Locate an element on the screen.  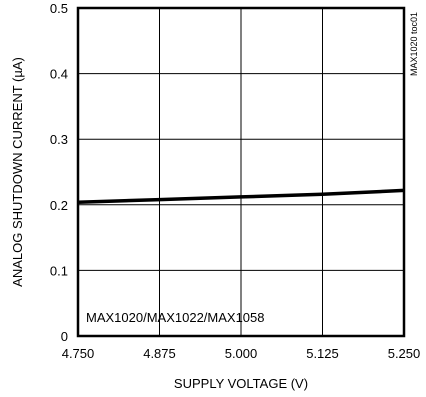
device-annotation: MAX1020/MAX1022/MAX1058 is located at coordinates (175, 317).